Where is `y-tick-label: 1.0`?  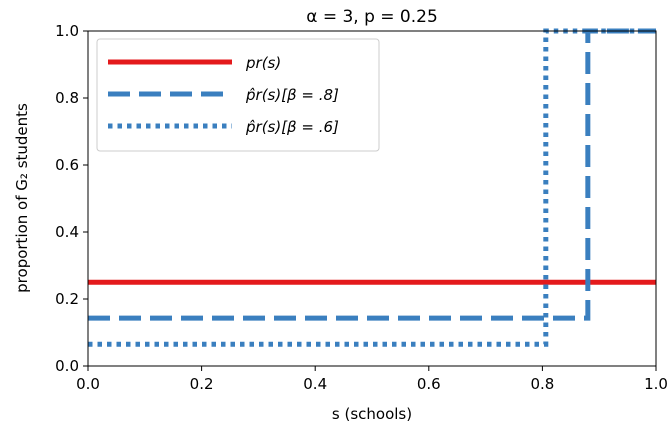 y-tick-label: 1.0 is located at coordinates (67, 31).